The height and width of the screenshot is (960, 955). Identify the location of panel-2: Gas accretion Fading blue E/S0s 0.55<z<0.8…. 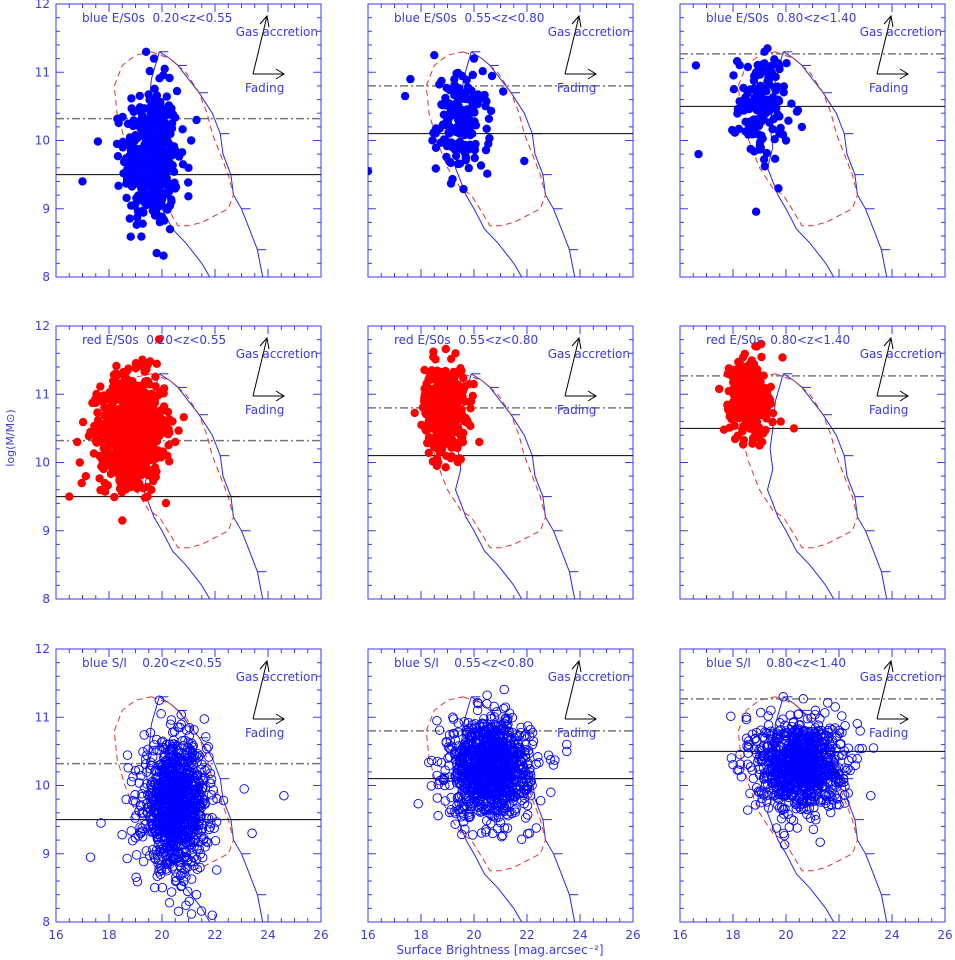
(500, 140).